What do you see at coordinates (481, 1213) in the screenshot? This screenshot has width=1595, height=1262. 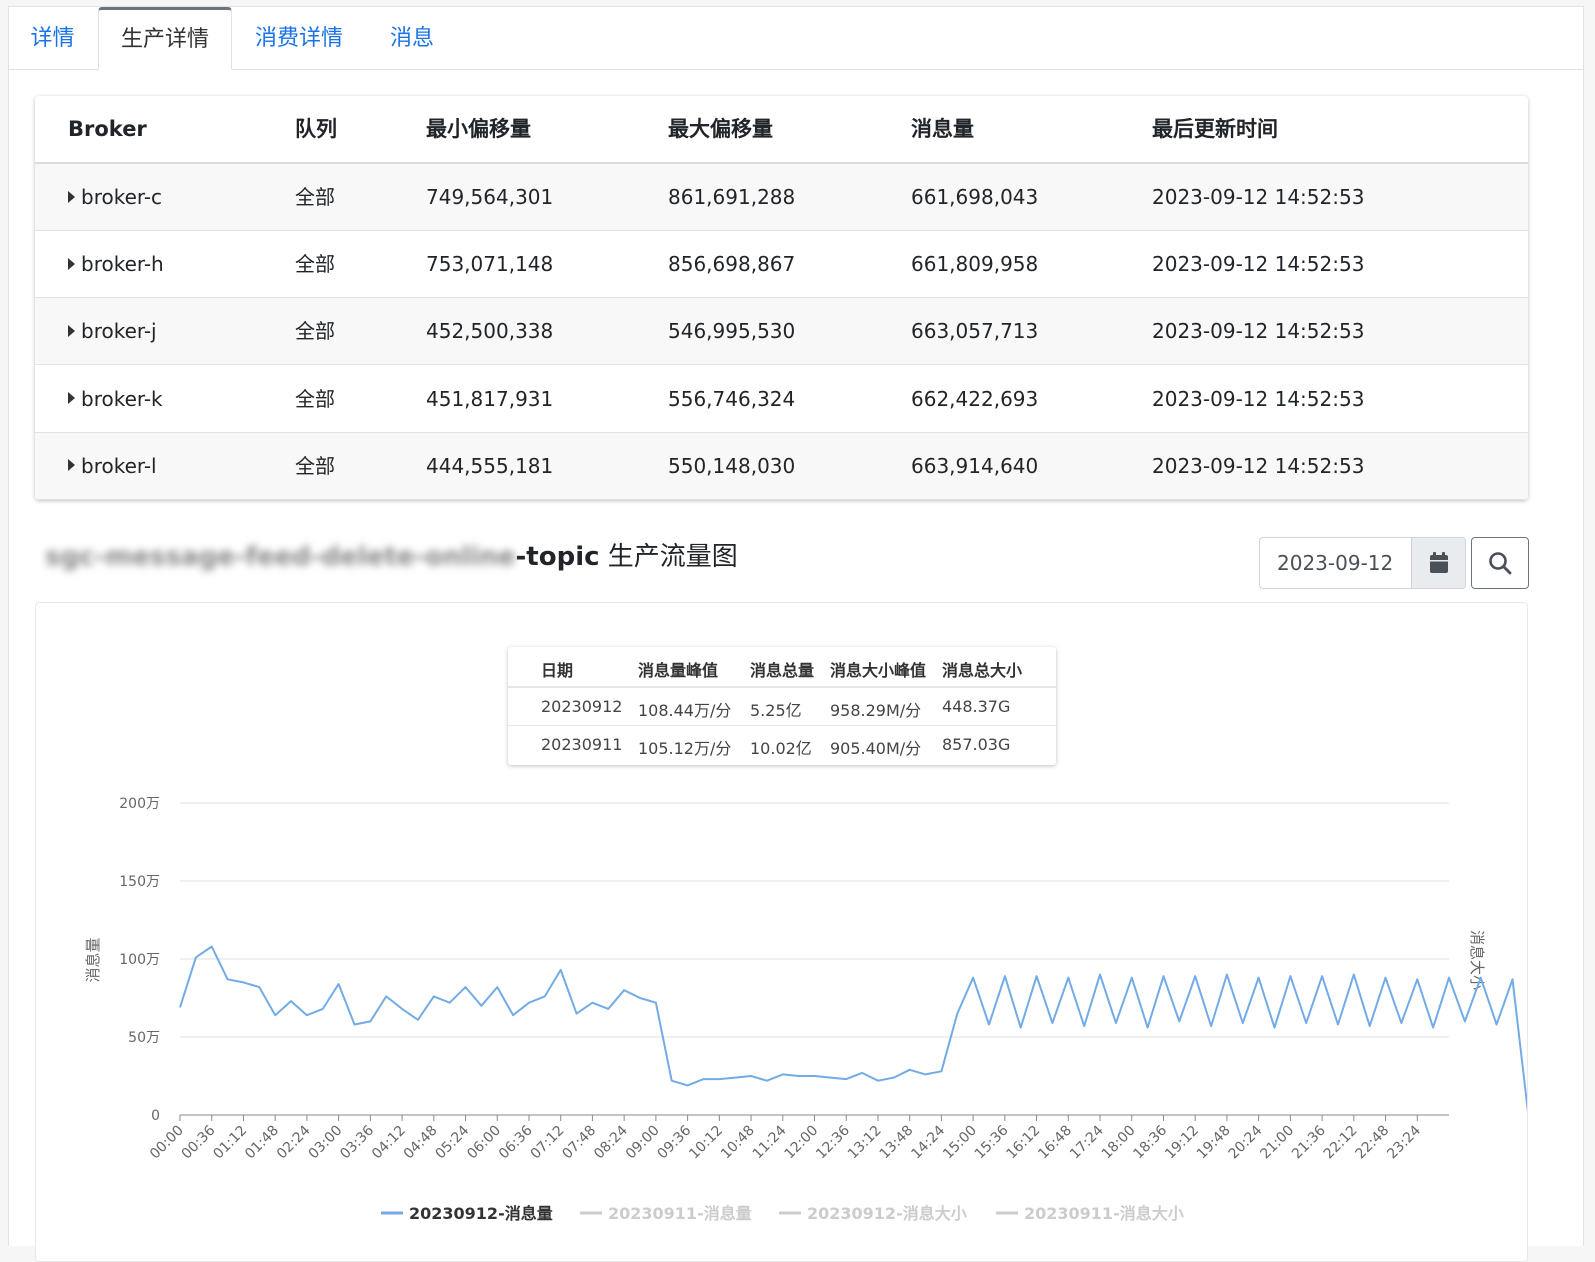 I see `legend-item: 20230912-消息量` at bounding box center [481, 1213].